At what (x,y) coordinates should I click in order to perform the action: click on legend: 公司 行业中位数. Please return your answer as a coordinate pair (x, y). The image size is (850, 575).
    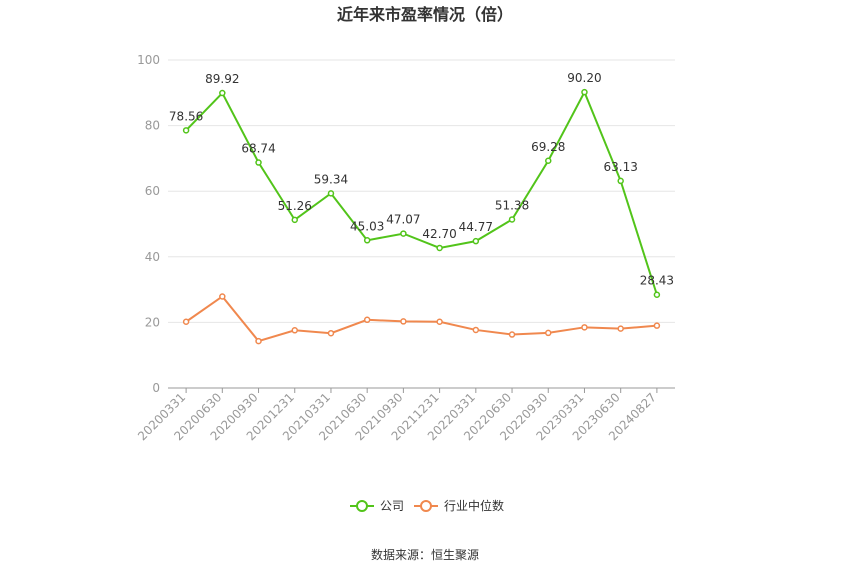
    Looking at the image, I should click on (427, 505).